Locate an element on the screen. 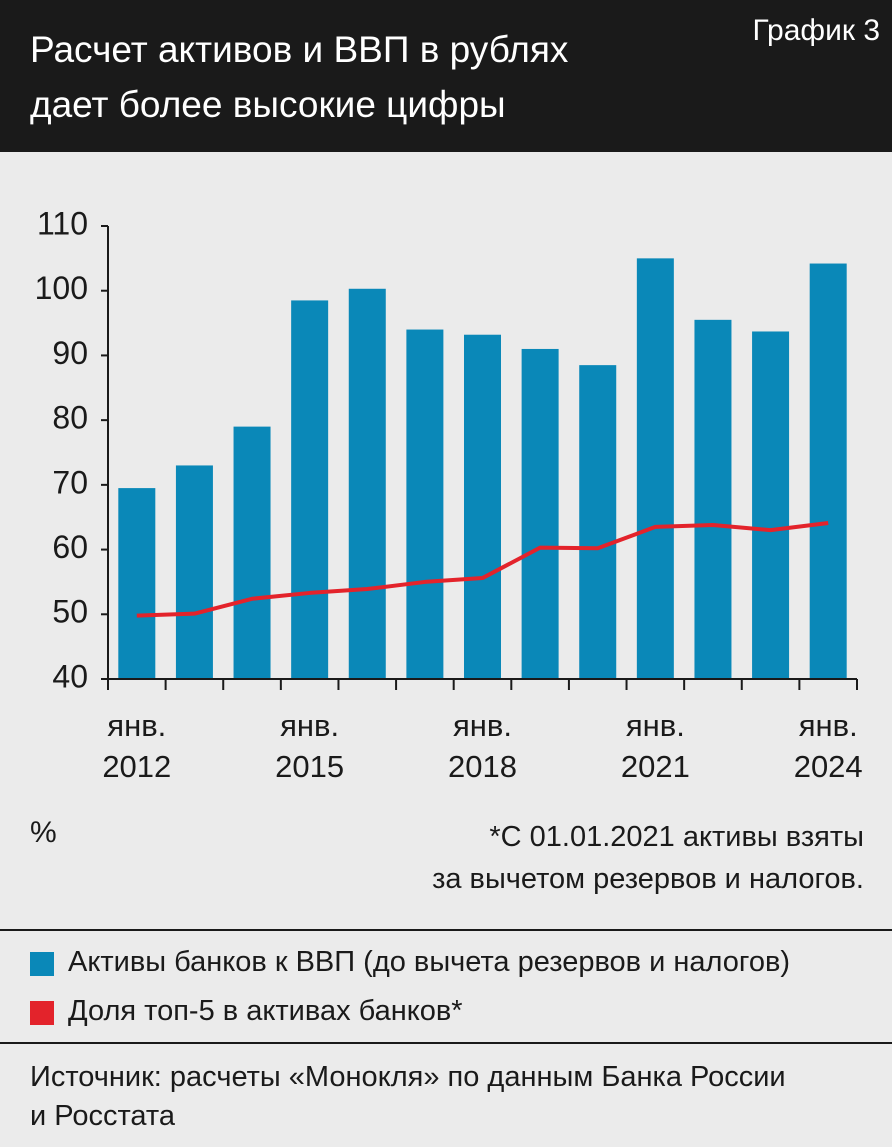  y-tick-label: 40 is located at coordinates (70, 676).